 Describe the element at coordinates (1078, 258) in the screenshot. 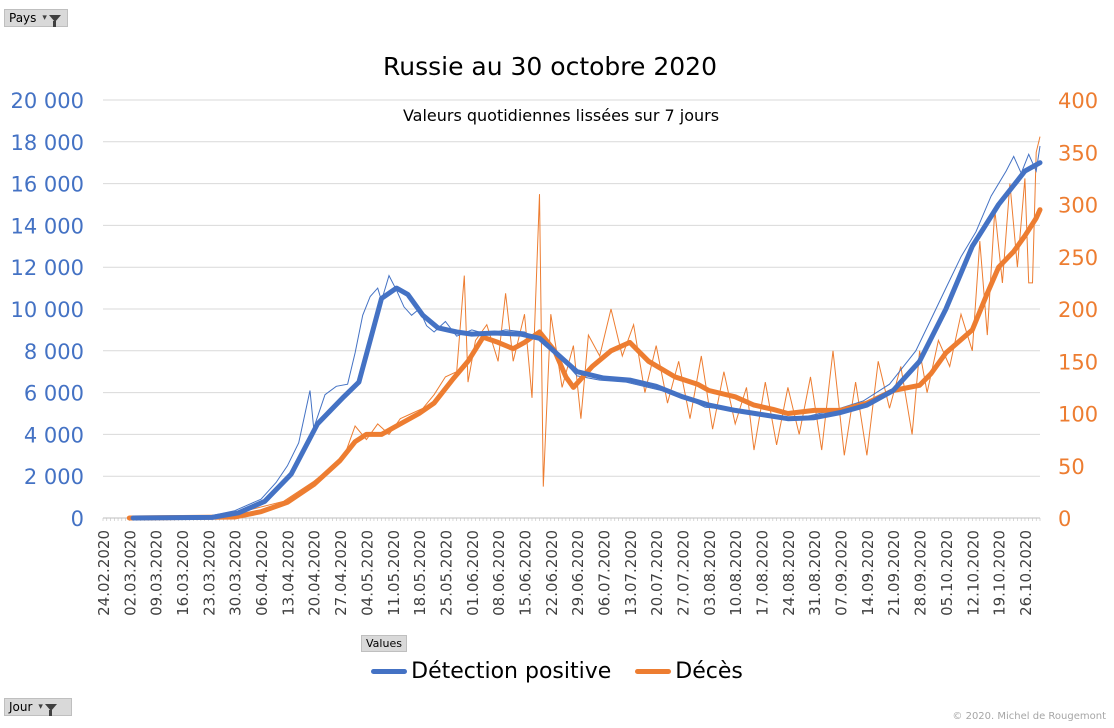

I see `y-right-tick-label: 250` at that location.